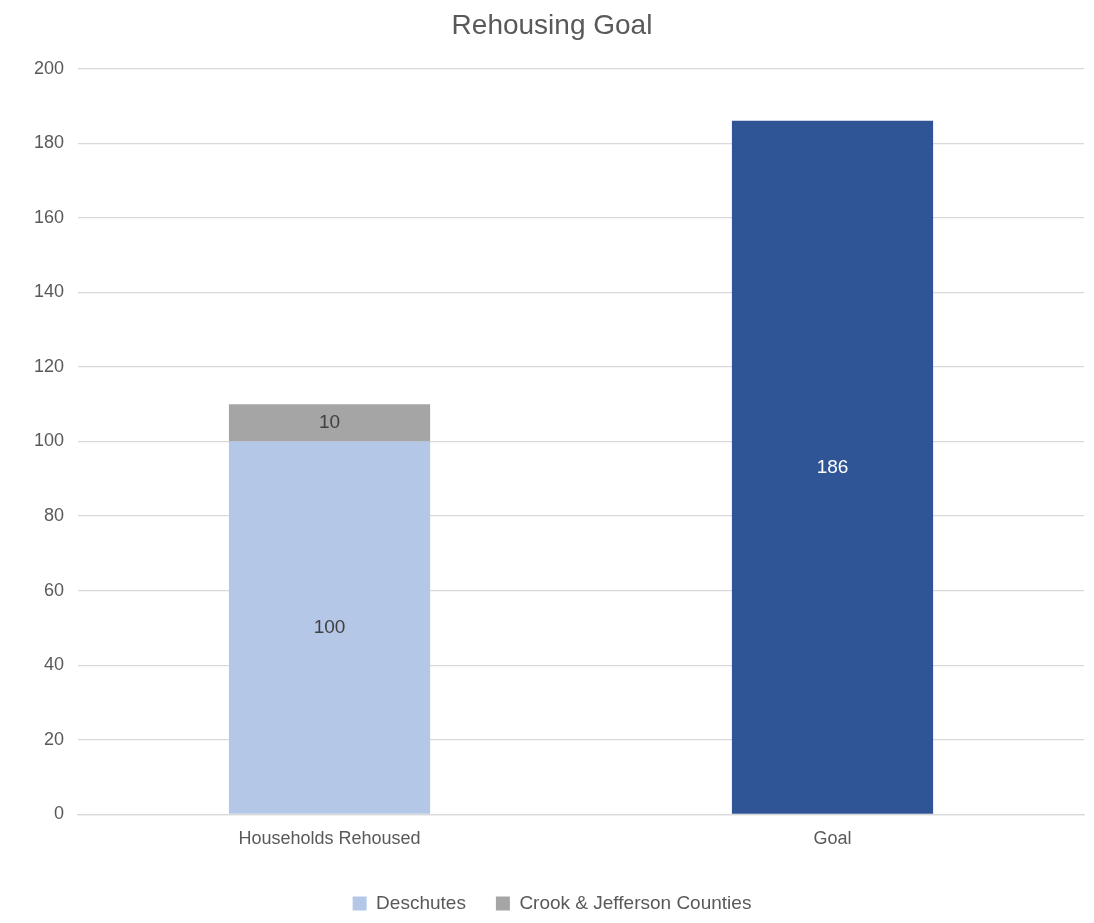 The width and height of the screenshot is (1094, 923). What do you see at coordinates (54, 664) in the screenshot?
I see `y-tick-label: 40` at bounding box center [54, 664].